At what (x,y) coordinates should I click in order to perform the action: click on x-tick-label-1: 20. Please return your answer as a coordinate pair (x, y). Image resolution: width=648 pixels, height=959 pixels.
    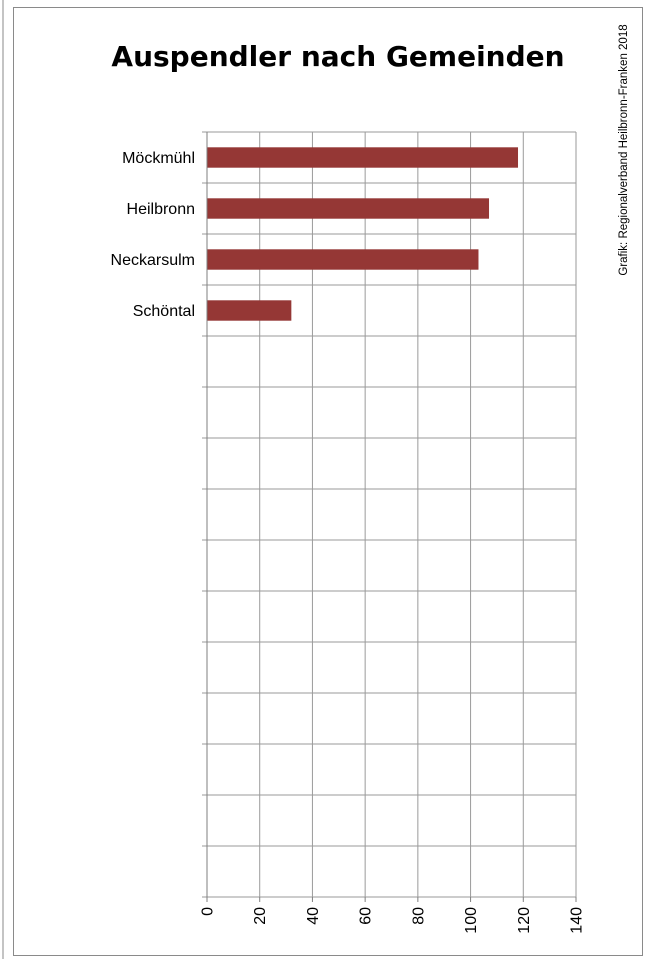
    Looking at the image, I should click on (260, 916).